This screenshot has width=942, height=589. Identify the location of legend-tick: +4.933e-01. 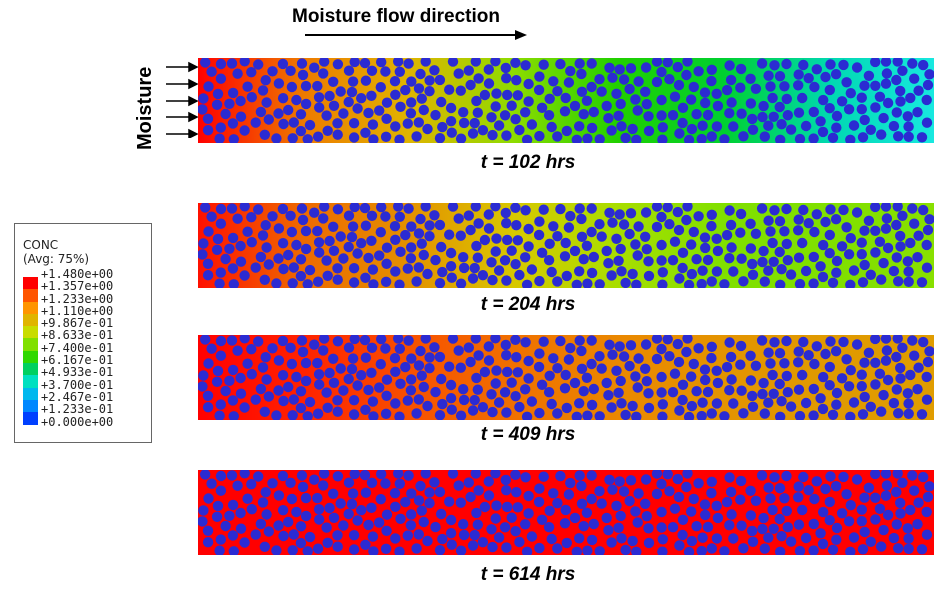
(77, 372).